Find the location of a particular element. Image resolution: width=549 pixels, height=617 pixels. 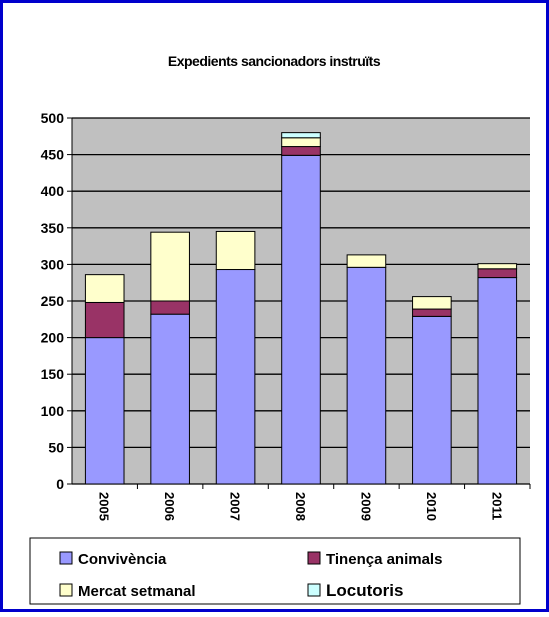

y-tick-label: 0 is located at coordinates (60, 484).